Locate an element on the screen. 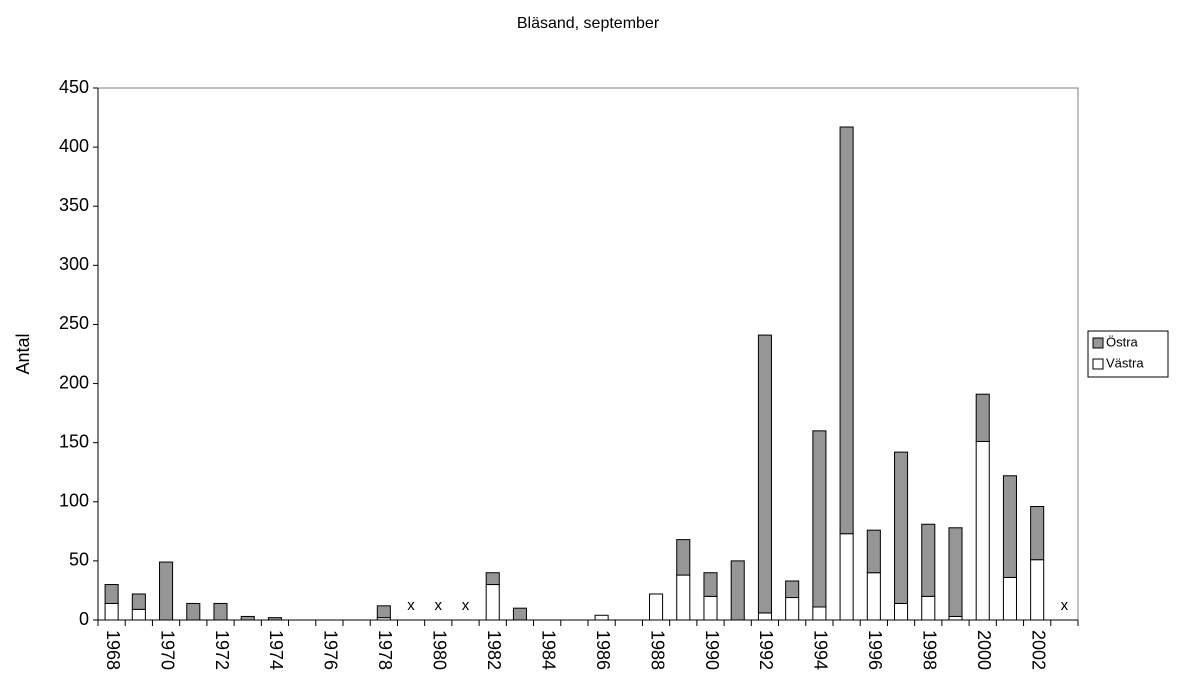  y-axis-label: Antal is located at coordinates (23, 353).